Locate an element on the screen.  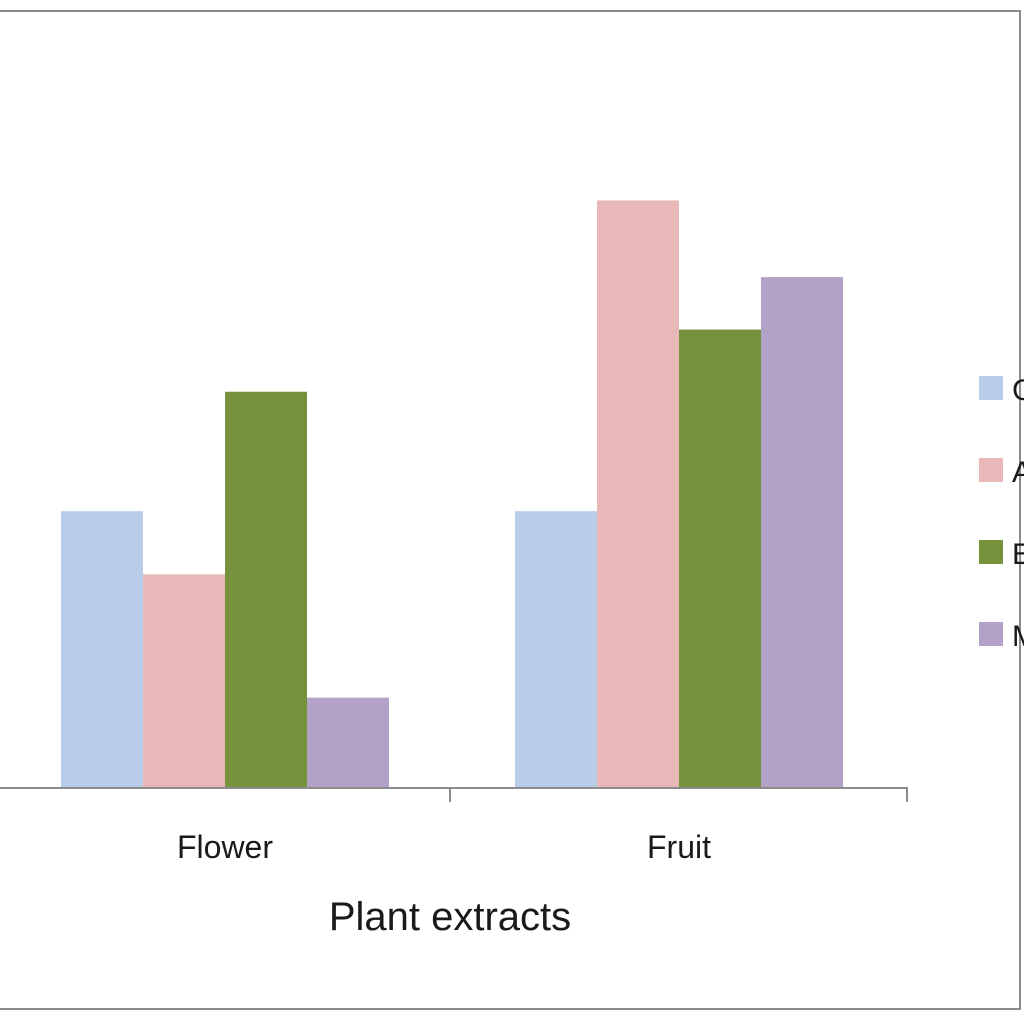
bar-flower-c is located at coordinates (102, 649).